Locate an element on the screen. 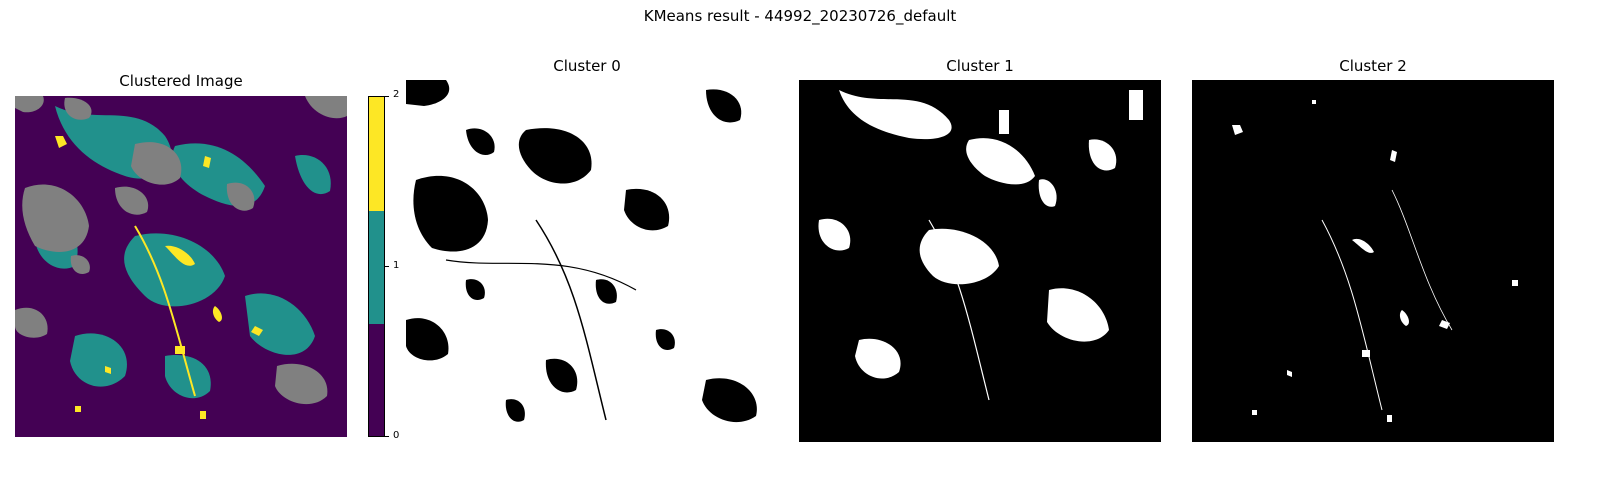  yellow-cluster-regions is located at coordinates (159, 277).